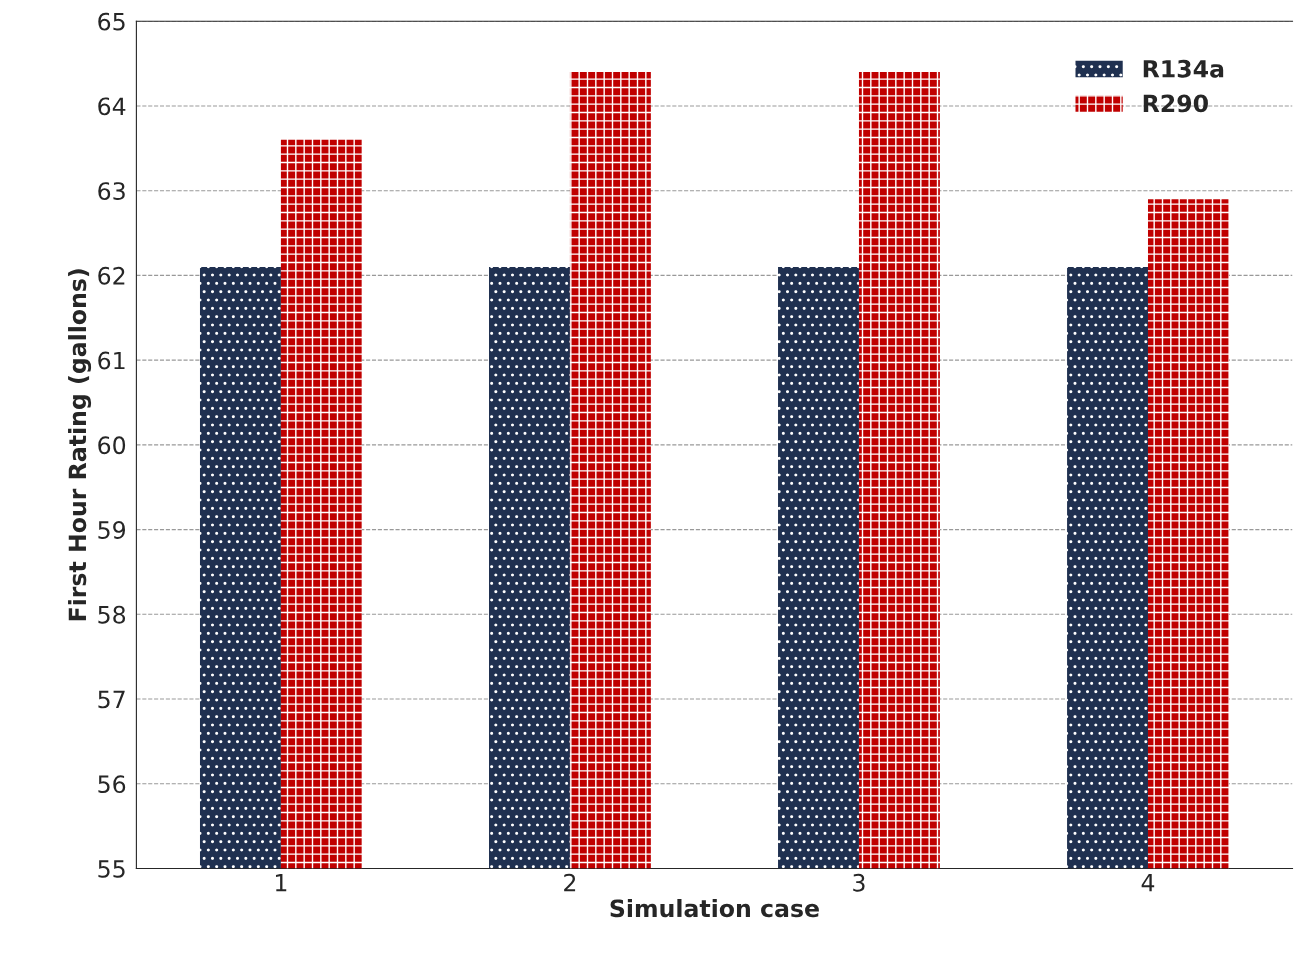 The width and height of the screenshot is (1299, 965). I want to click on x-tick-label: 4, so click(1148, 883).